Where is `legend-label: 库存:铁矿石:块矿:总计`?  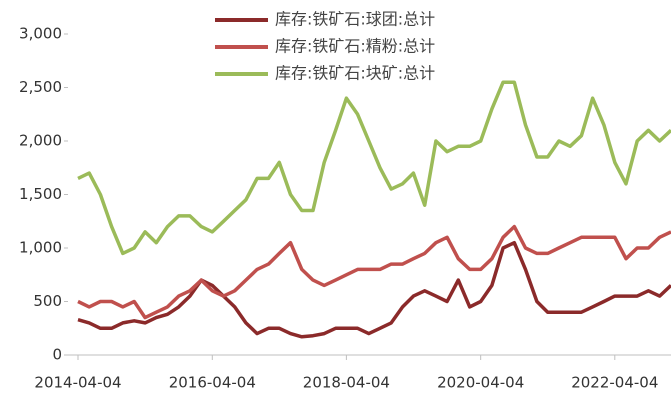
legend-label: 库存:铁矿石:块矿:总计 is located at coordinates (355, 73).